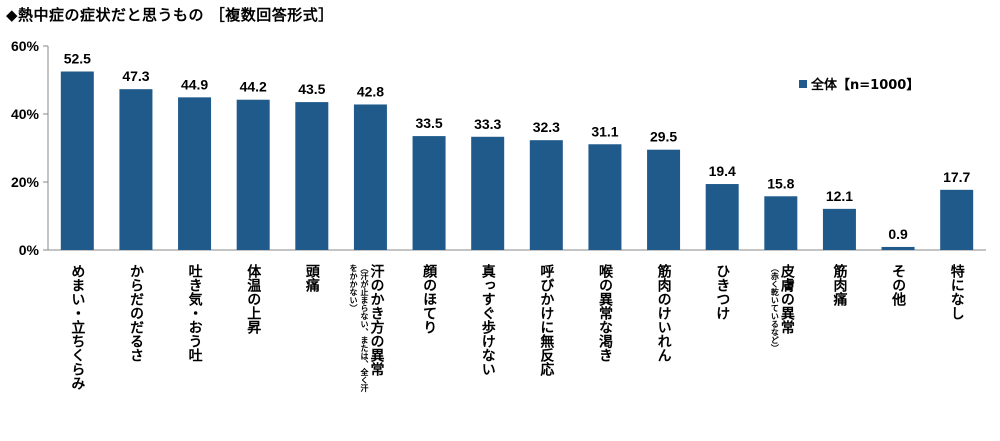  What do you see at coordinates (312, 278) in the screenshot?
I see `category-label: 頭痛` at bounding box center [312, 278].